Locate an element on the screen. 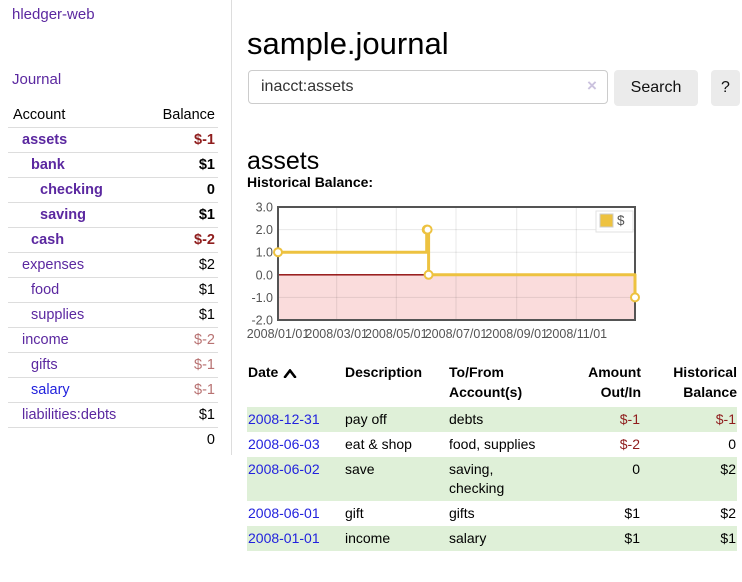 The height and width of the screenshot is (582, 742). app-title-link: hledger-web is located at coordinates (53, 14).